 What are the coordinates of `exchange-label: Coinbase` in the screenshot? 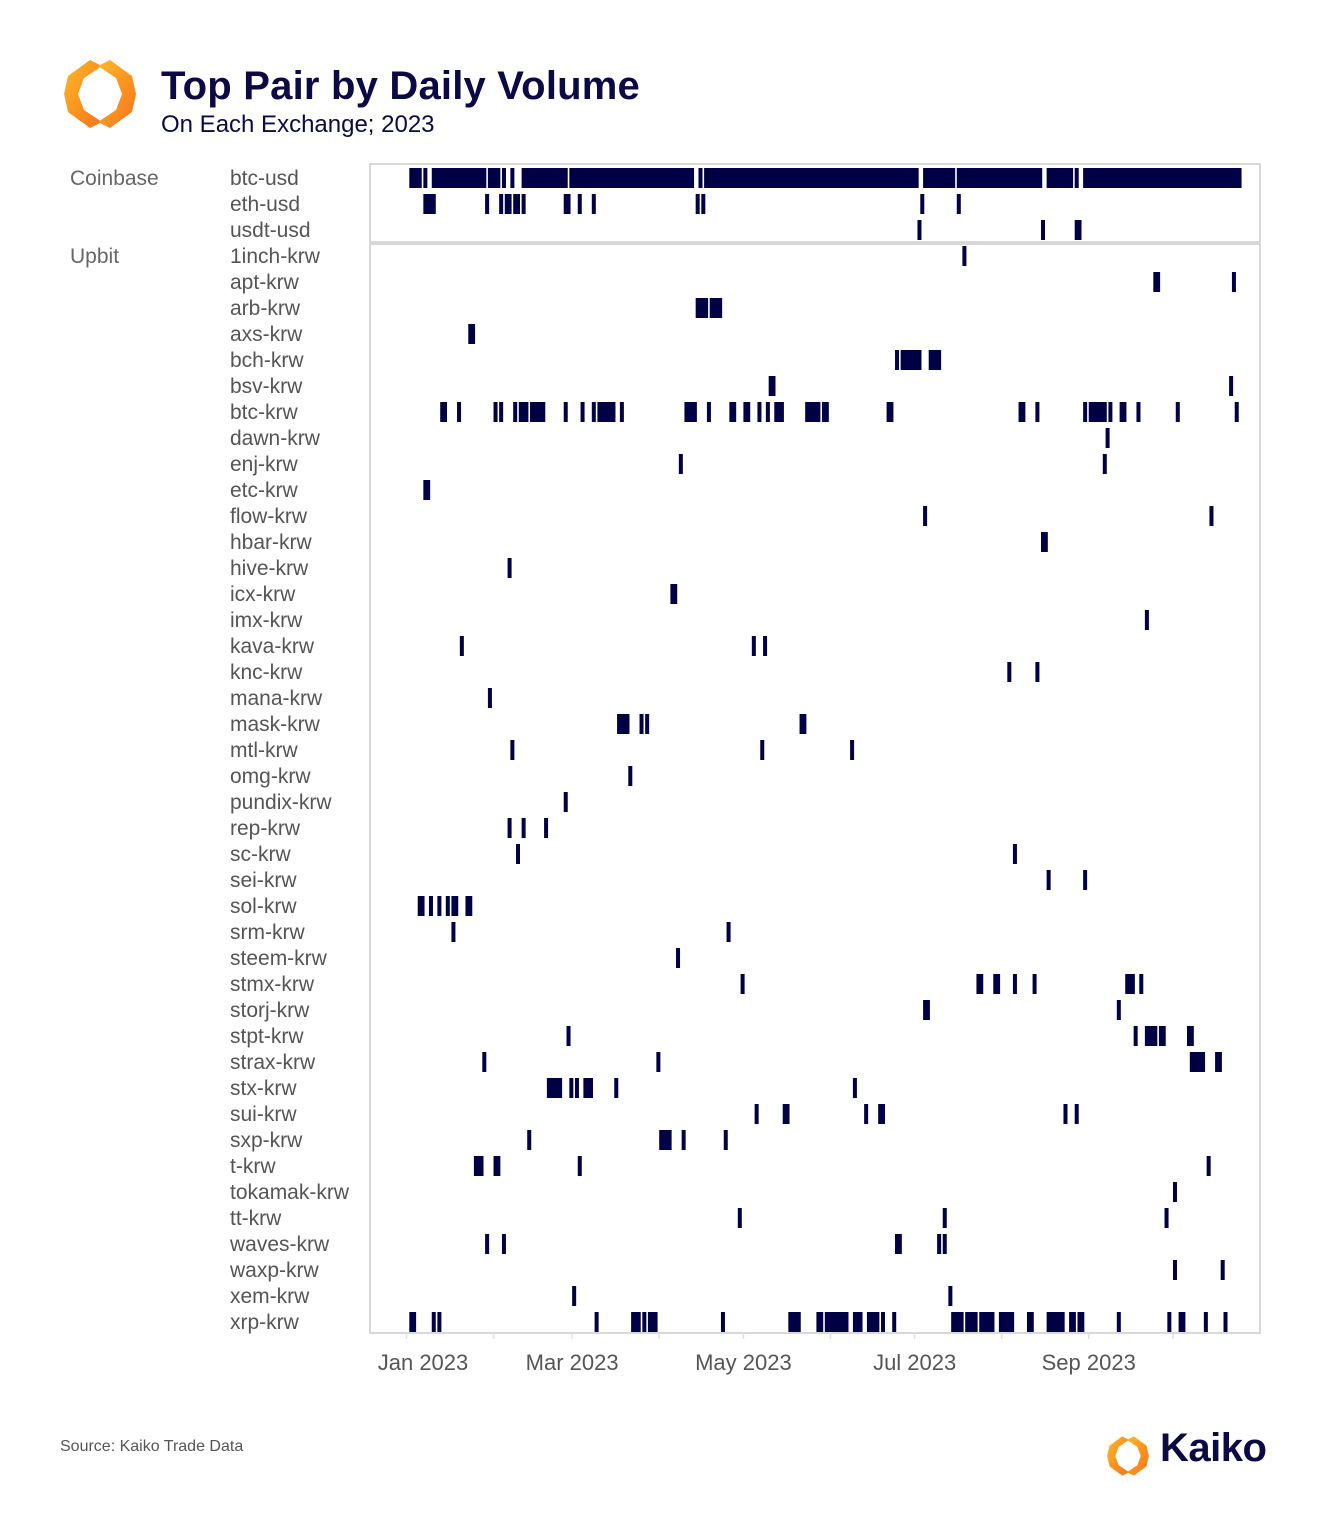 It's located at (114, 178).